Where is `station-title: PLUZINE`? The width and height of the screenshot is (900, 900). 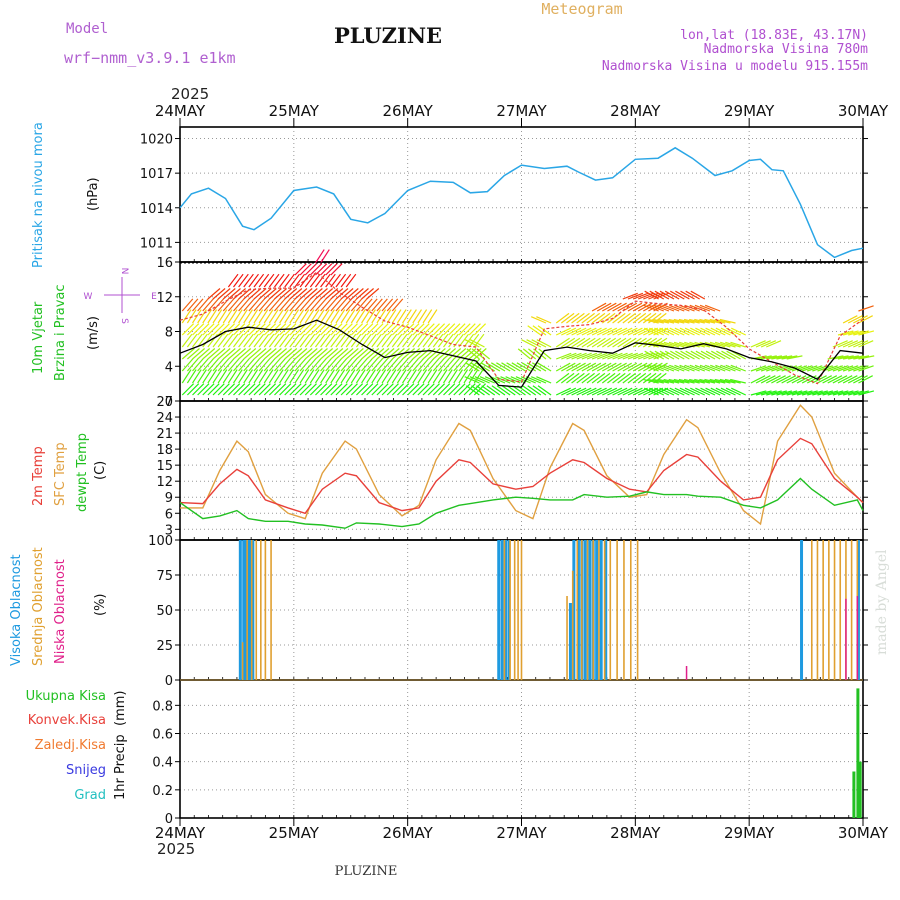
station-title: PLUZINE is located at coordinates (388, 35).